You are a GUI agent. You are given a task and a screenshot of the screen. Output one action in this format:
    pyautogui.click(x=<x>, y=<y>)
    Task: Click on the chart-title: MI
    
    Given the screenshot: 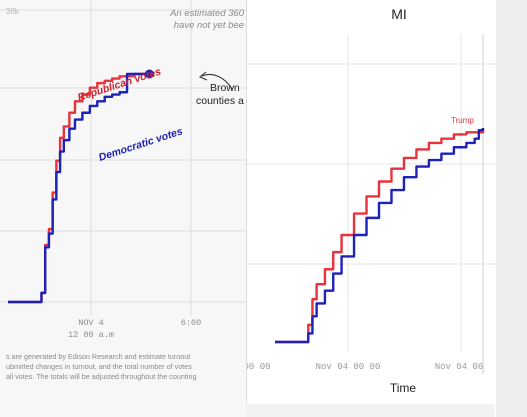 What is the action you would take?
    pyautogui.click(x=399, y=14)
    